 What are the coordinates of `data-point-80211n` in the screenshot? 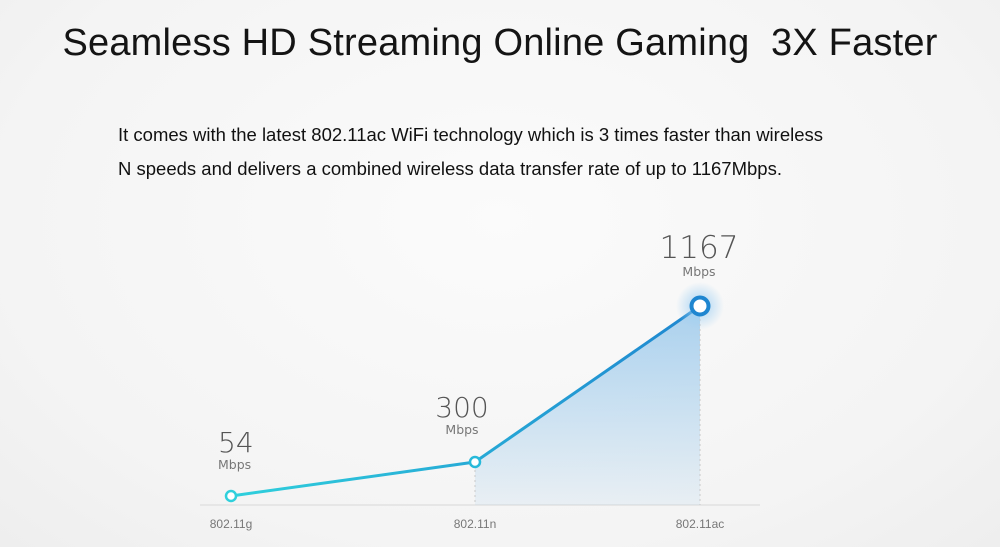 It's located at (475, 462).